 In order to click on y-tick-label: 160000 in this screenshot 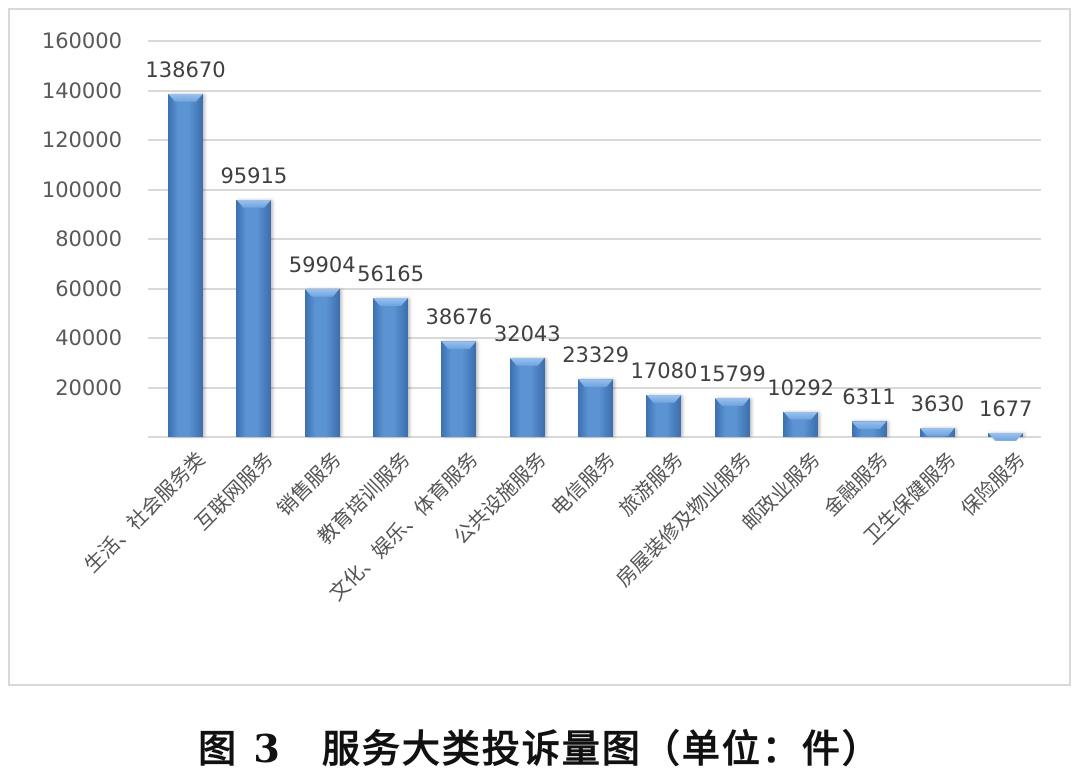, I will do `click(81, 41)`.